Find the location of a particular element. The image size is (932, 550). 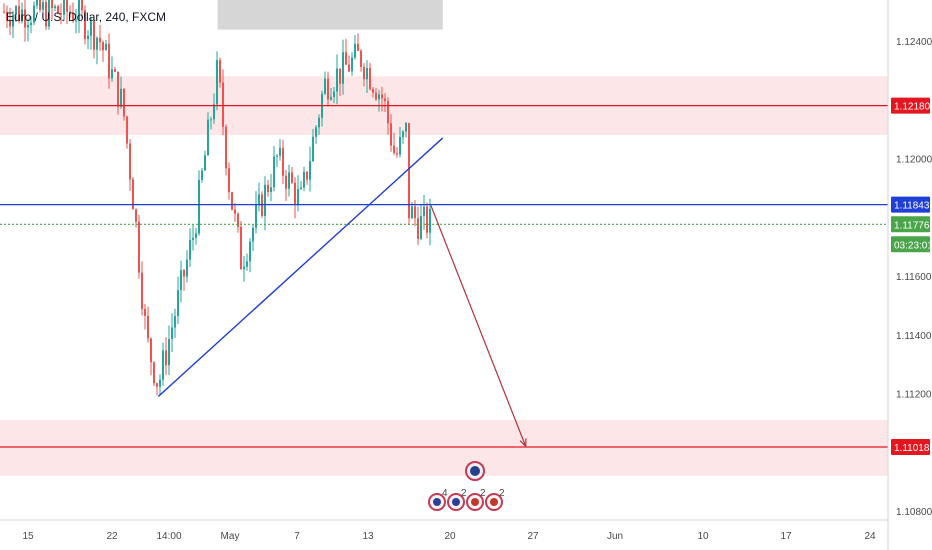

time-tick-label: Jun is located at coordinates (615, 536).